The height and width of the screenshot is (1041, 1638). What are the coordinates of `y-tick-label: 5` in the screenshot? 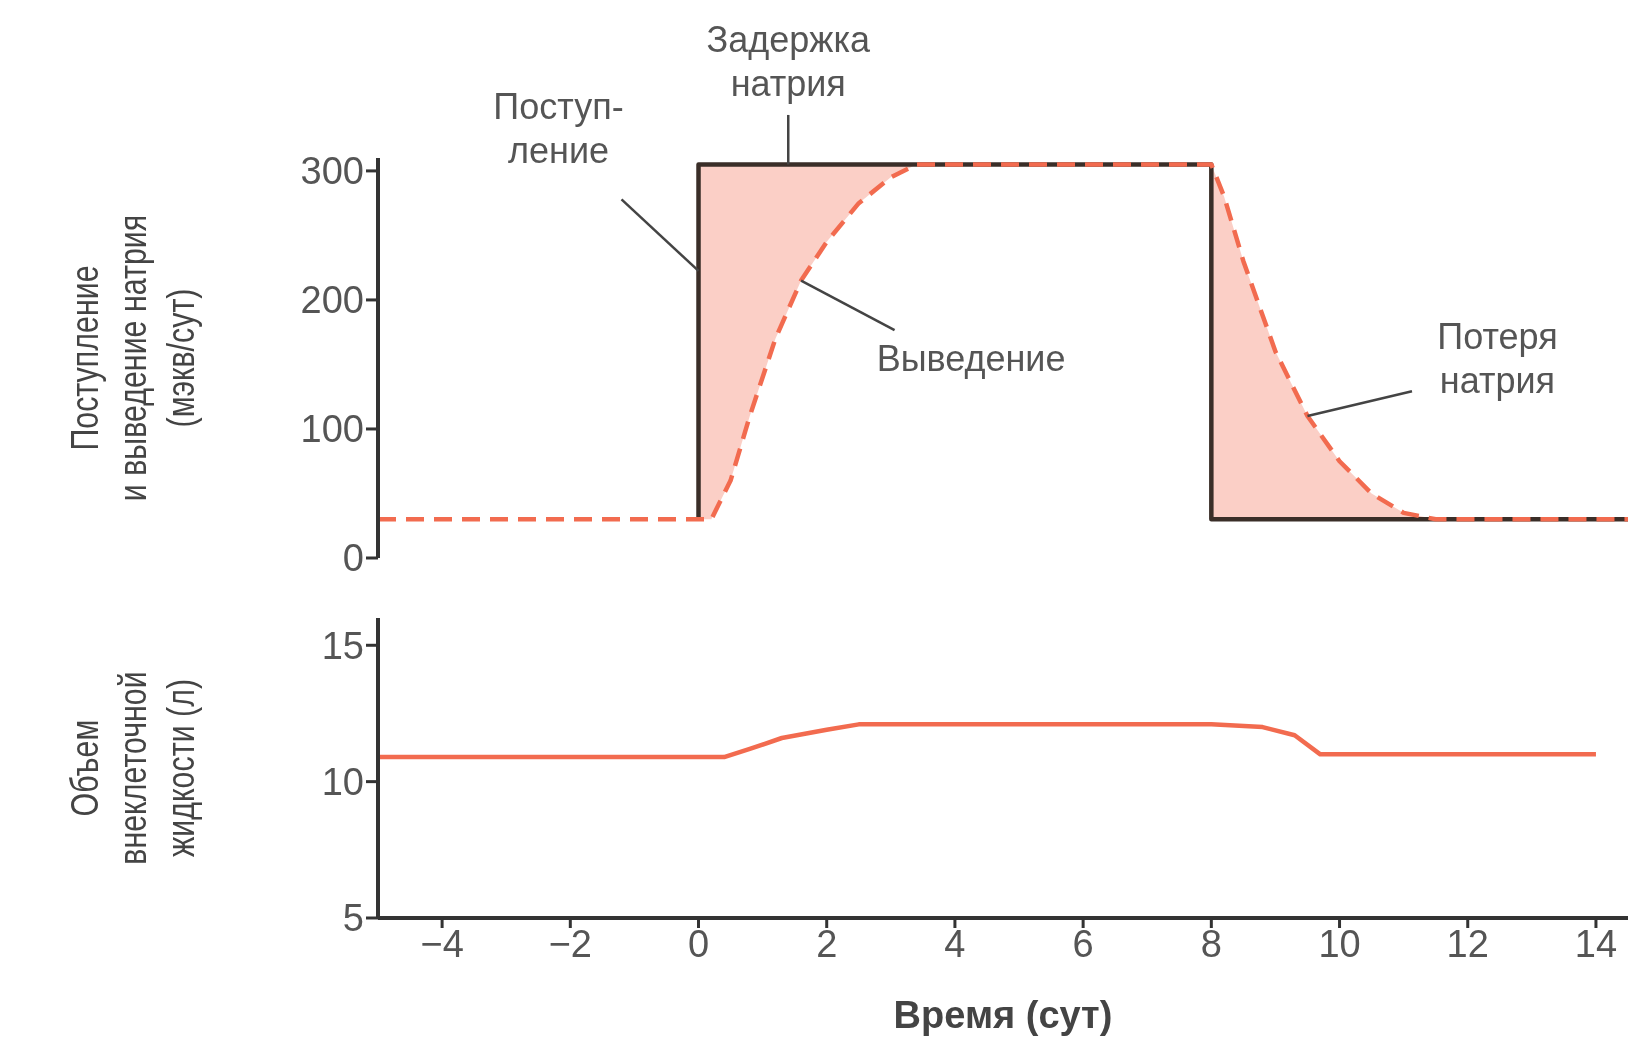 It's located at (353, 918).